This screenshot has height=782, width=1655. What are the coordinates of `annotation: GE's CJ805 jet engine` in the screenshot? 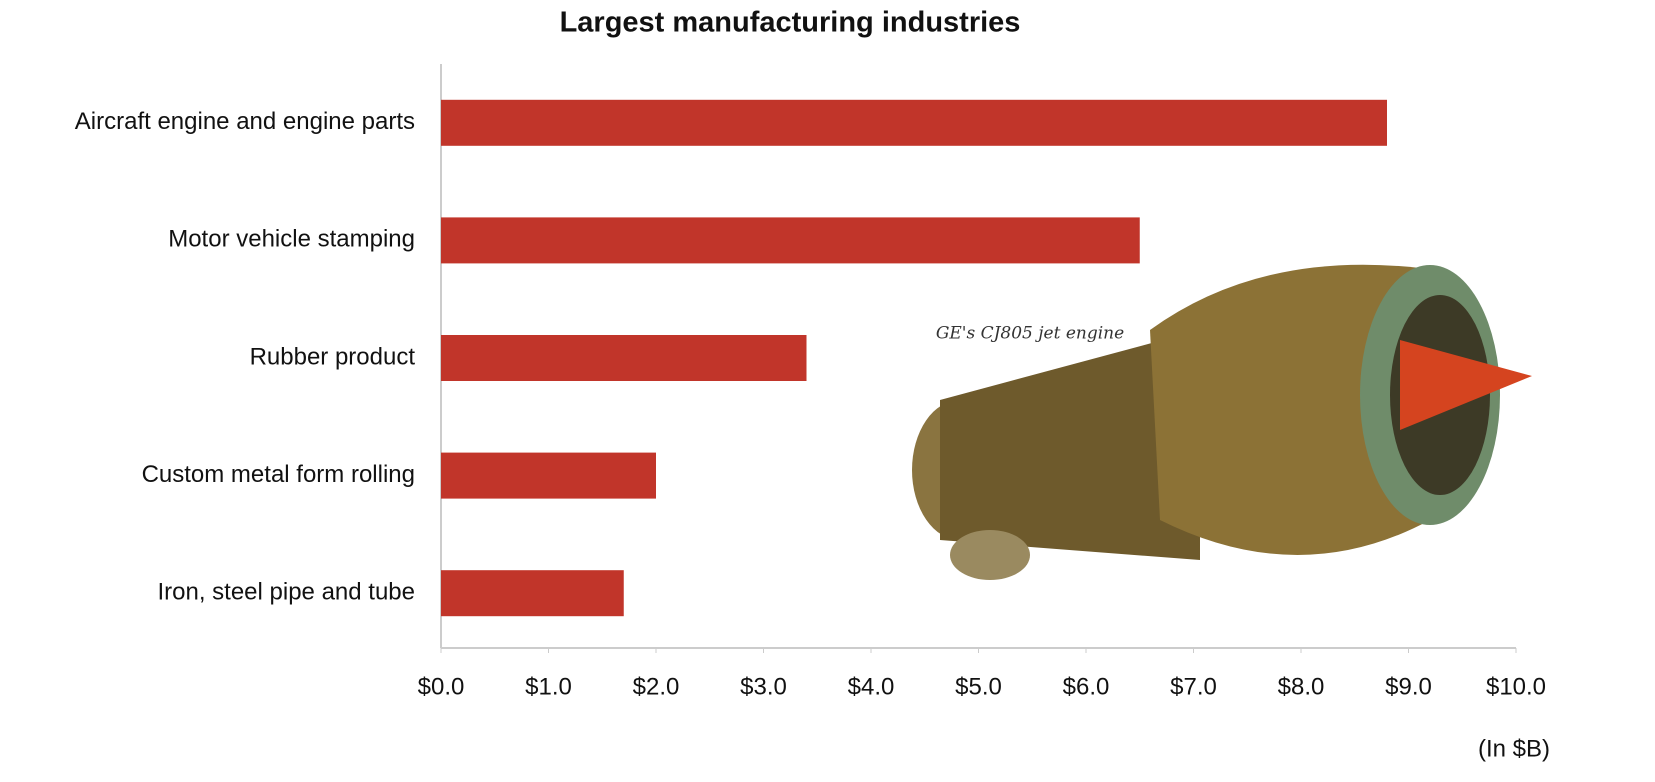 It's located at (1030, 334).